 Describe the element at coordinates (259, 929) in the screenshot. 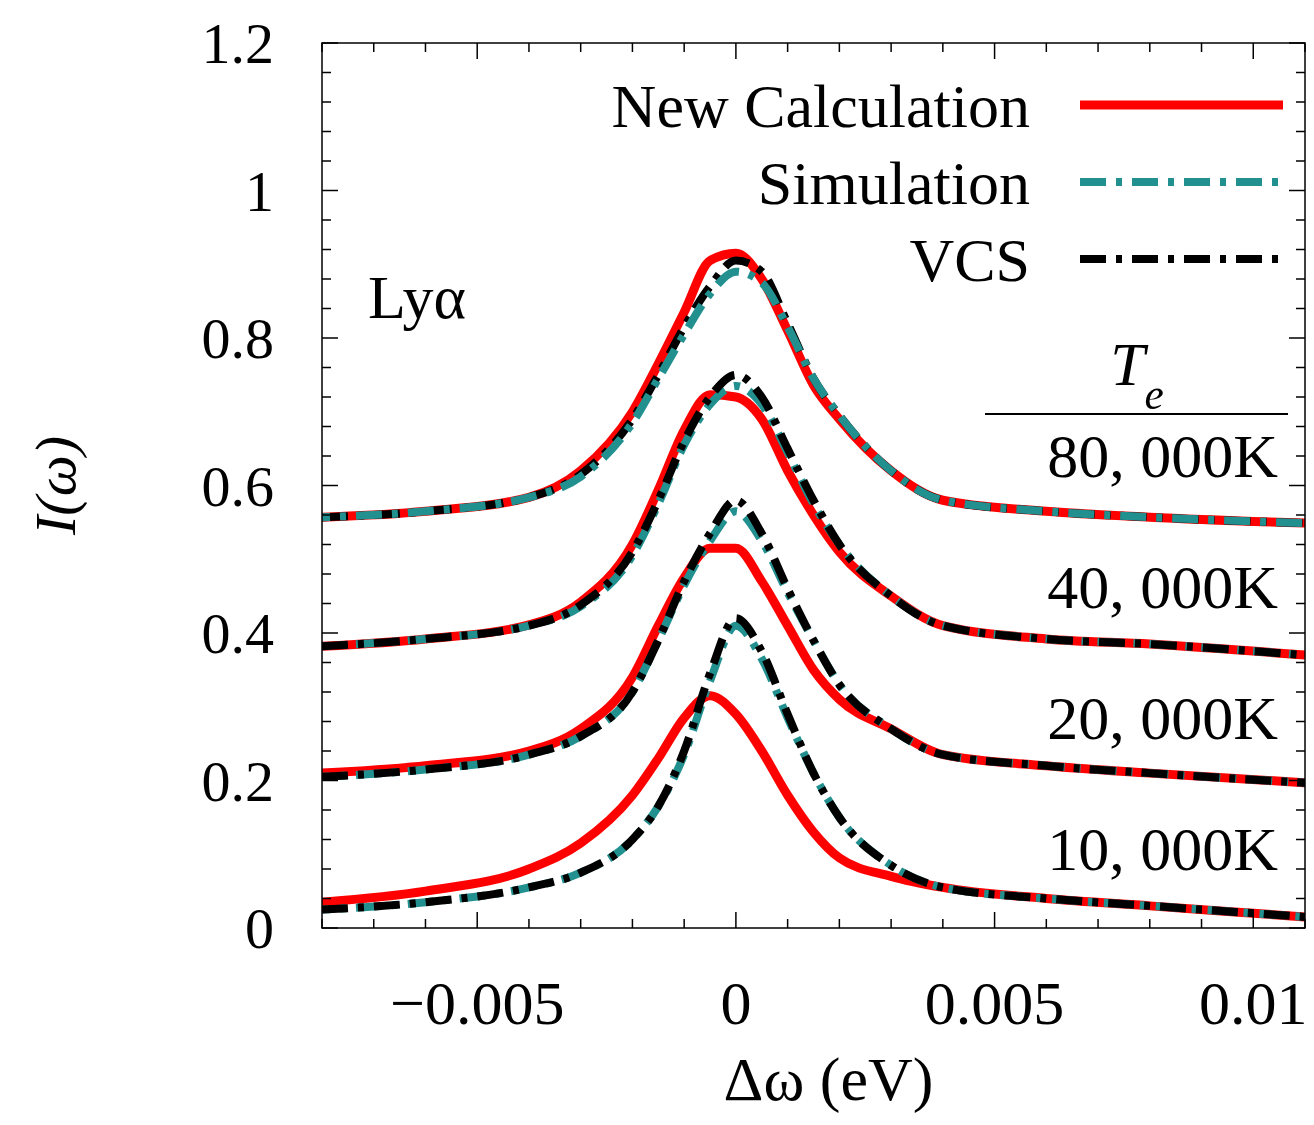

I see `y-tick-label: 0` at that location.